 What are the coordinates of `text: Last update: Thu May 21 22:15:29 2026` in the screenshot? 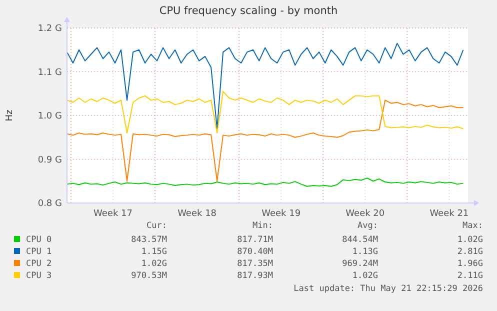 It's located at (388, 289).